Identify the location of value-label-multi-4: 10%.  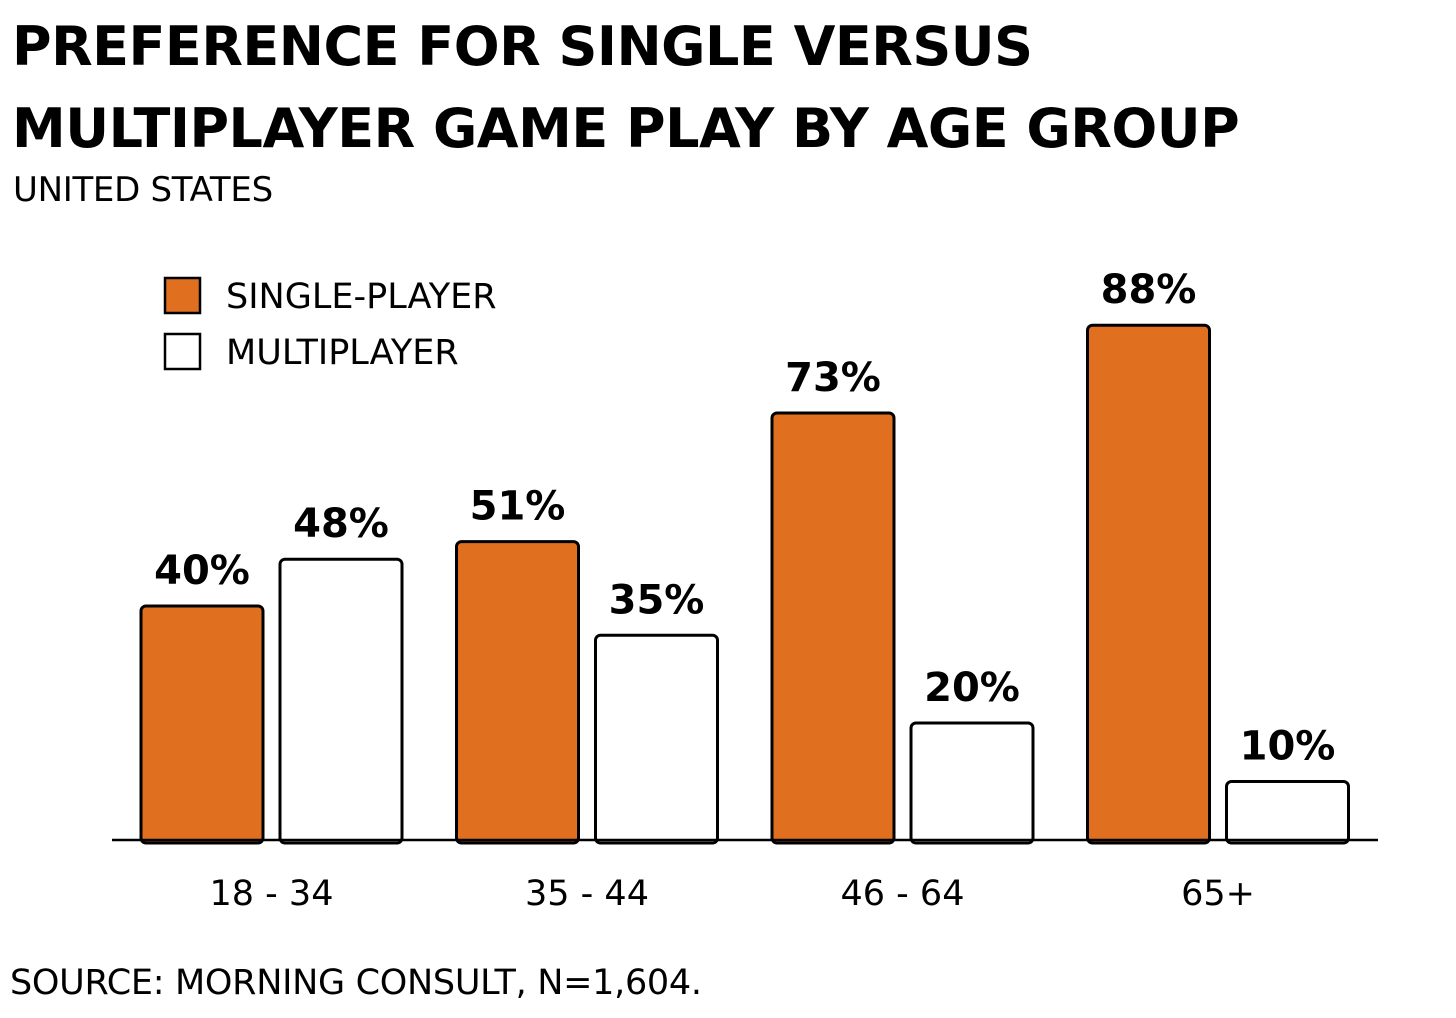
(1288, 747).